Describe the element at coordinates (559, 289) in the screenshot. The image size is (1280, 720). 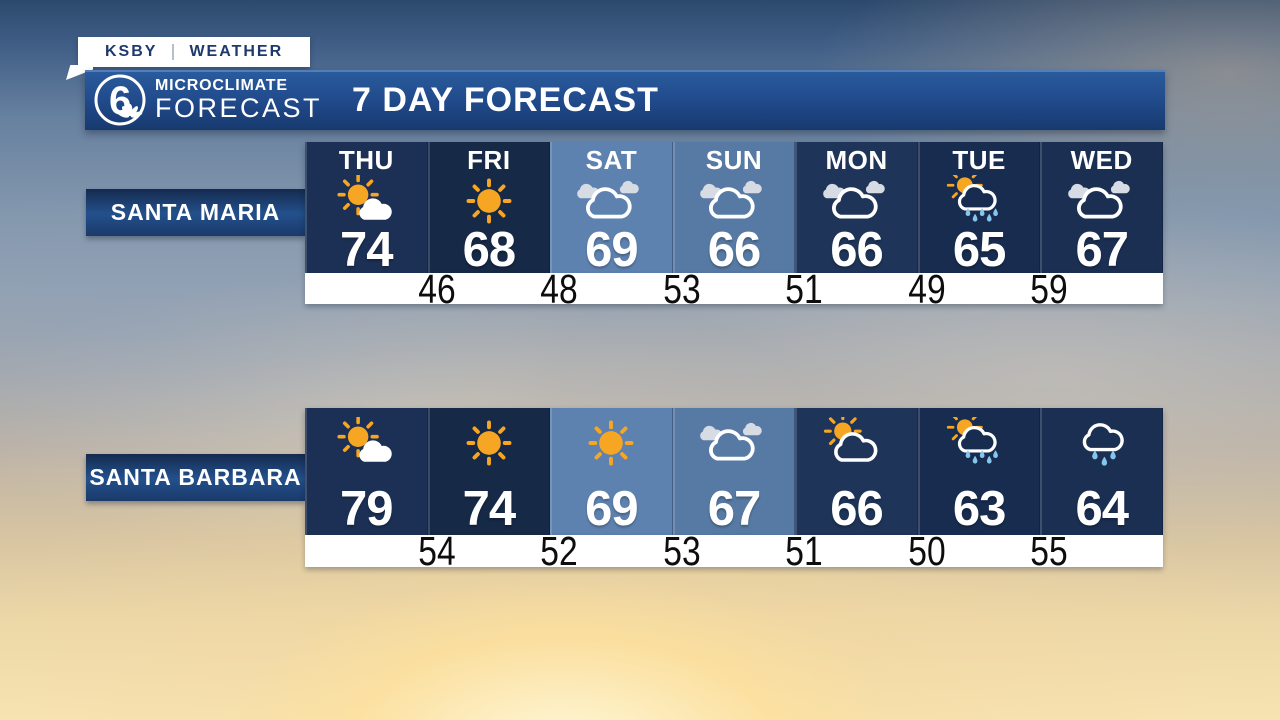
I see `low-temp: 48` at that location.